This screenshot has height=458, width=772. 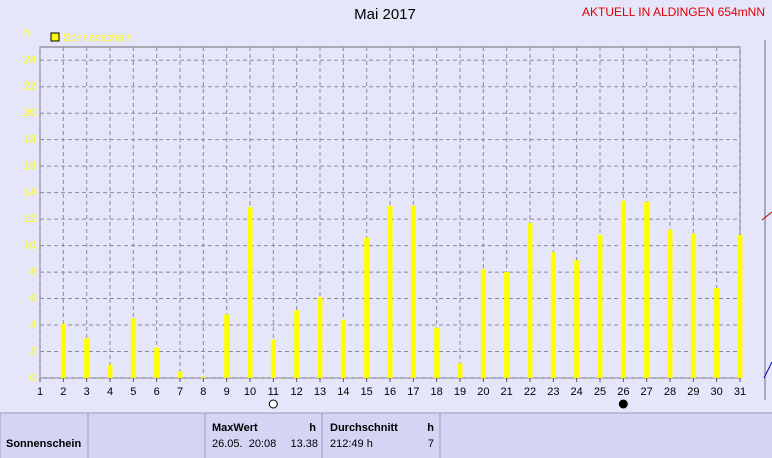 What do you see at coordinates (33, 378) in the screenshot?
I see `y-tick-label: 0` at bounding box center [33, 378].